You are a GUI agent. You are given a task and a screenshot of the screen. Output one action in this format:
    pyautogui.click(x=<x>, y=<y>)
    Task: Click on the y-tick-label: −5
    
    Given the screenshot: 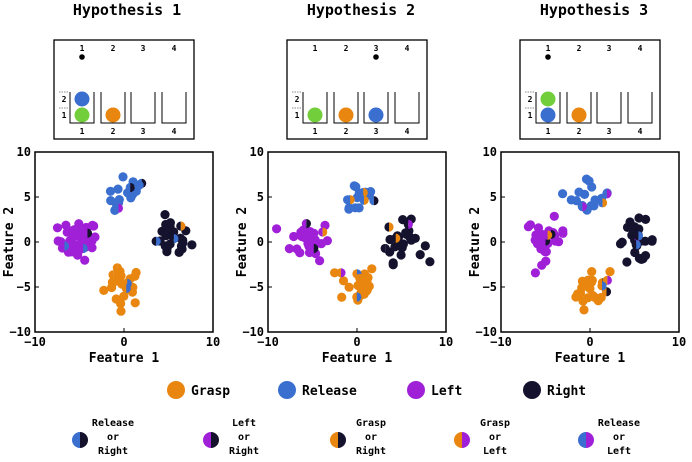 What is the action you would take?
    pyautogui.click(x=490, y=287)
    